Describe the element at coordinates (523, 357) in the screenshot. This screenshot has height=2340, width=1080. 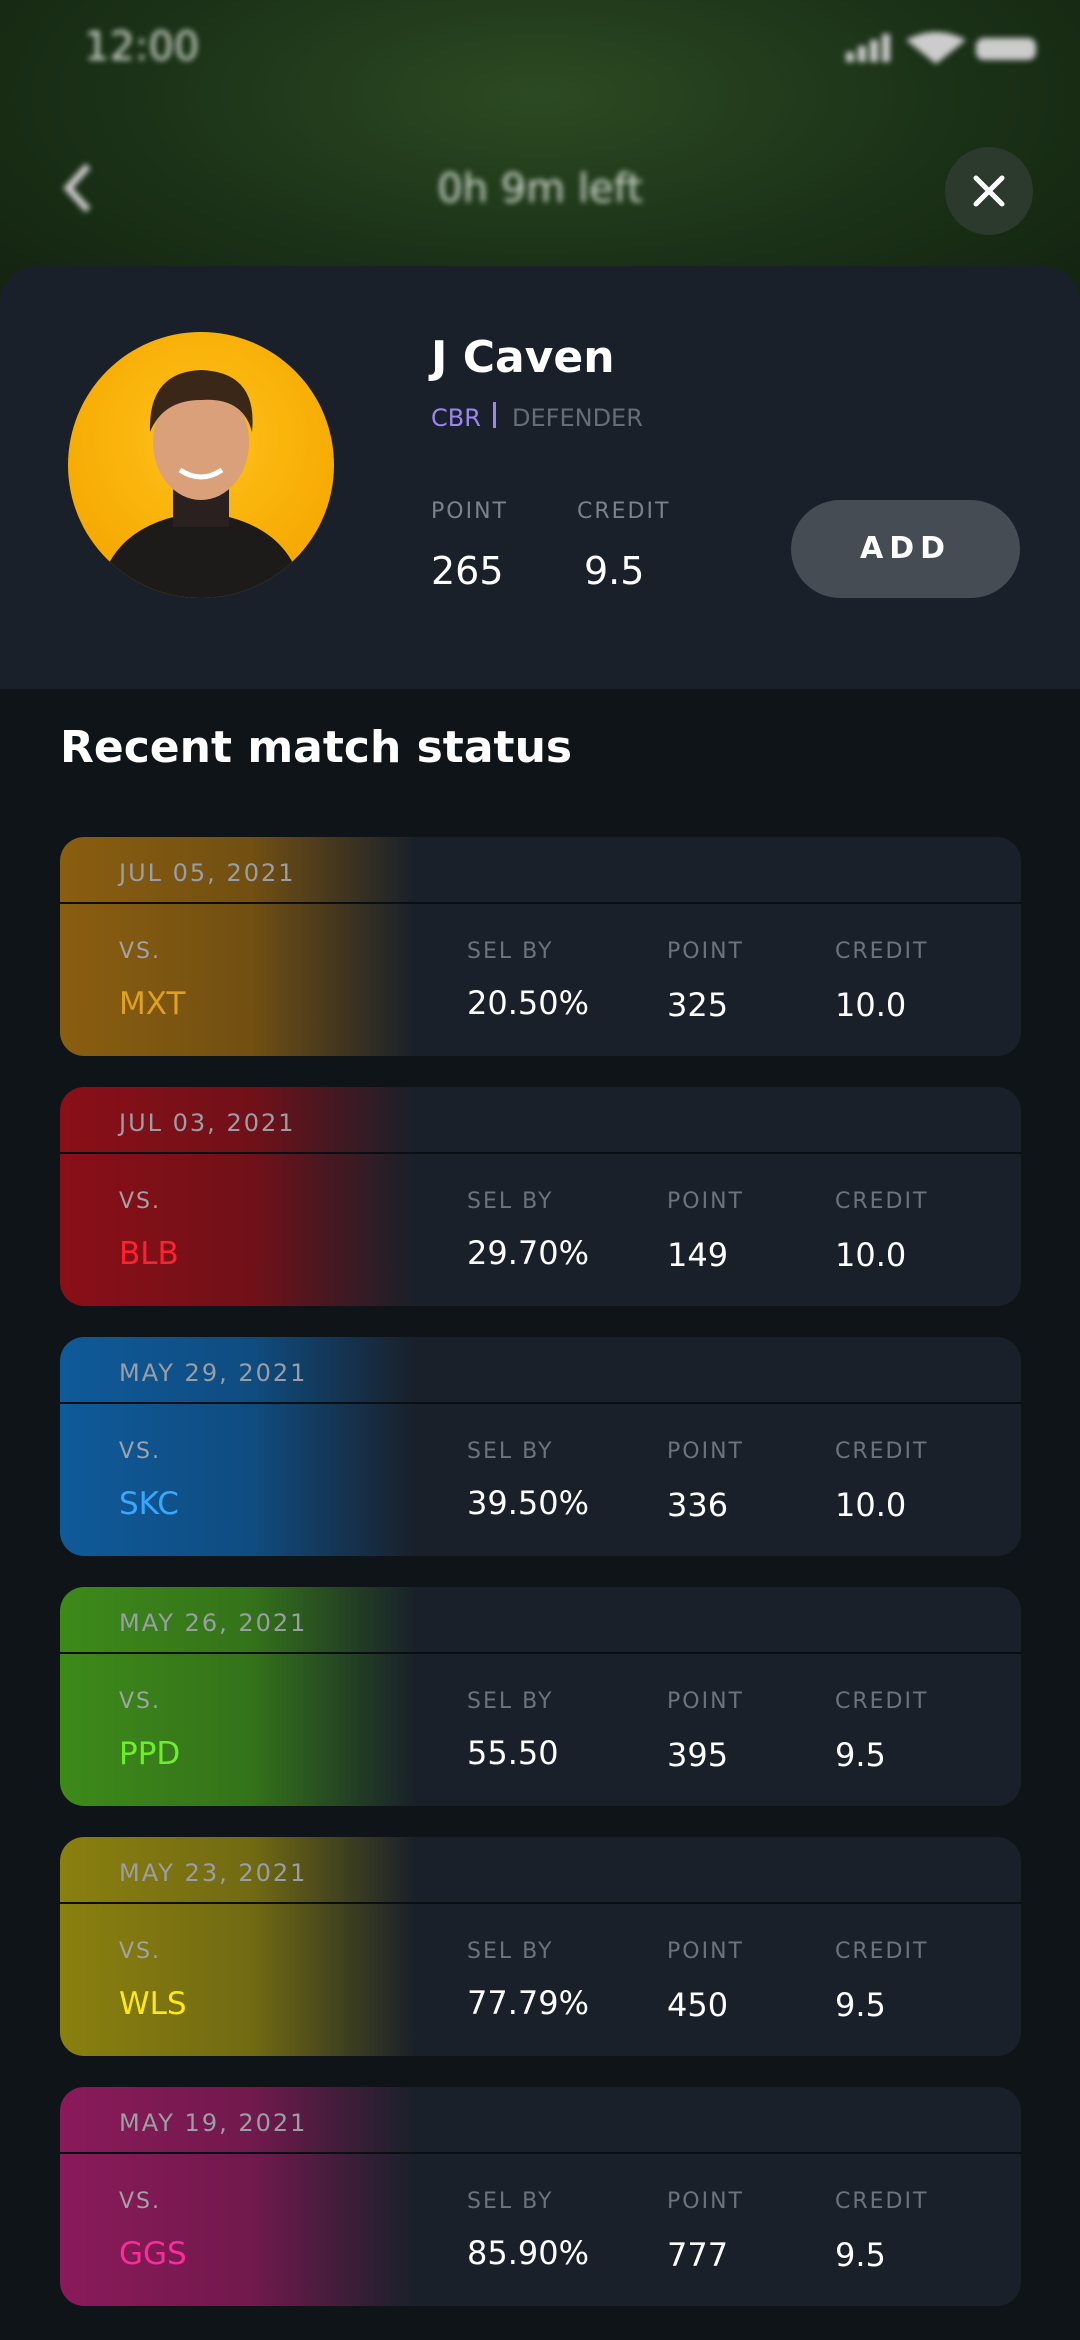
I see `player-name: J Caven` at that location.